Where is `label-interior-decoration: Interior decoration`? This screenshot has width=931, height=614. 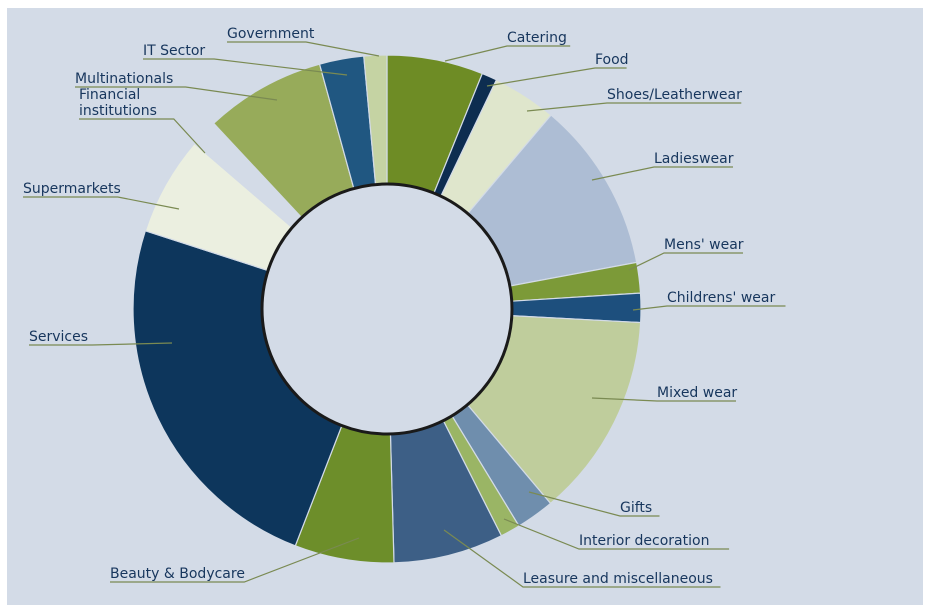
label-interior-decoration: Interior decoration is located at coordinates (644, 541).